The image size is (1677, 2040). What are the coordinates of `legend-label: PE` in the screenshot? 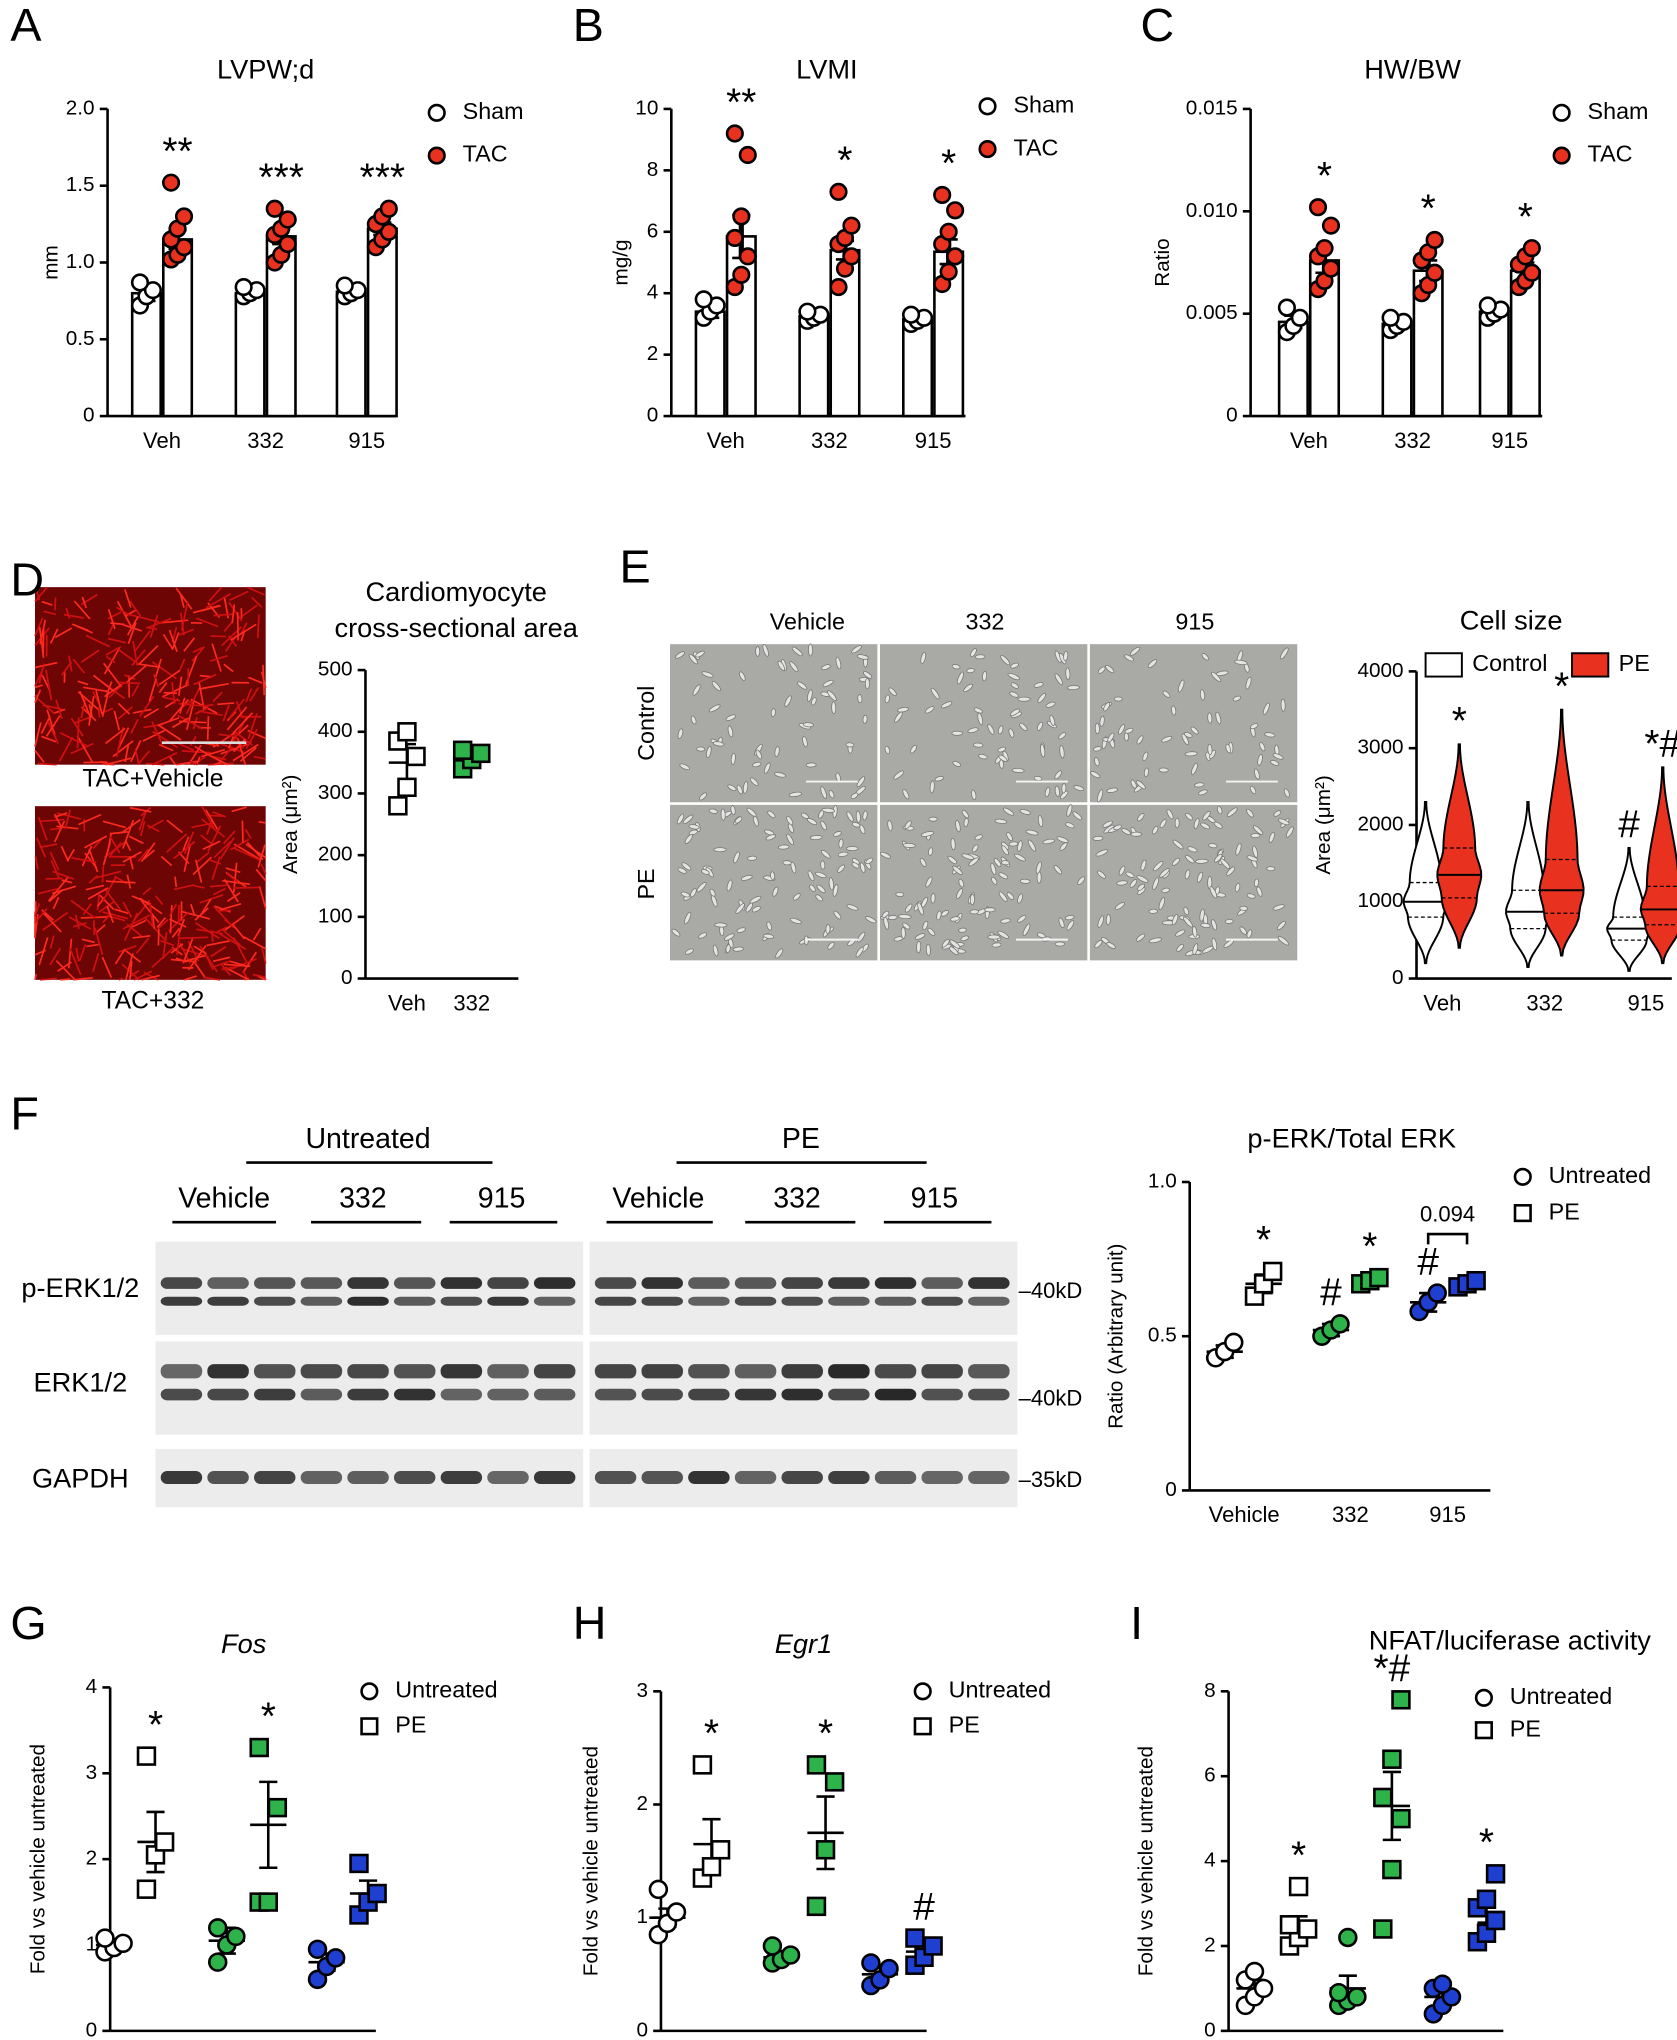 It's located at (1525, 1728).